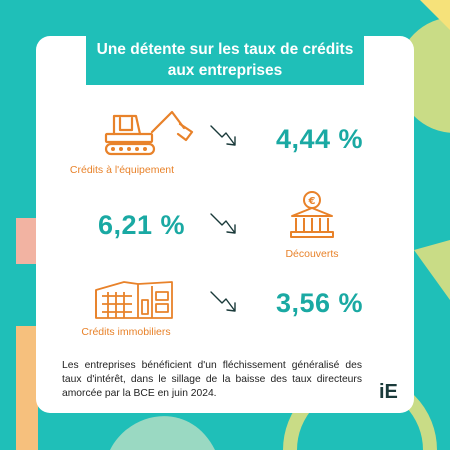 The width and height of the screenshot is (450, 450). I want to click on equipment-credit-label: Crédits à l'équipement, so click(122, 170).